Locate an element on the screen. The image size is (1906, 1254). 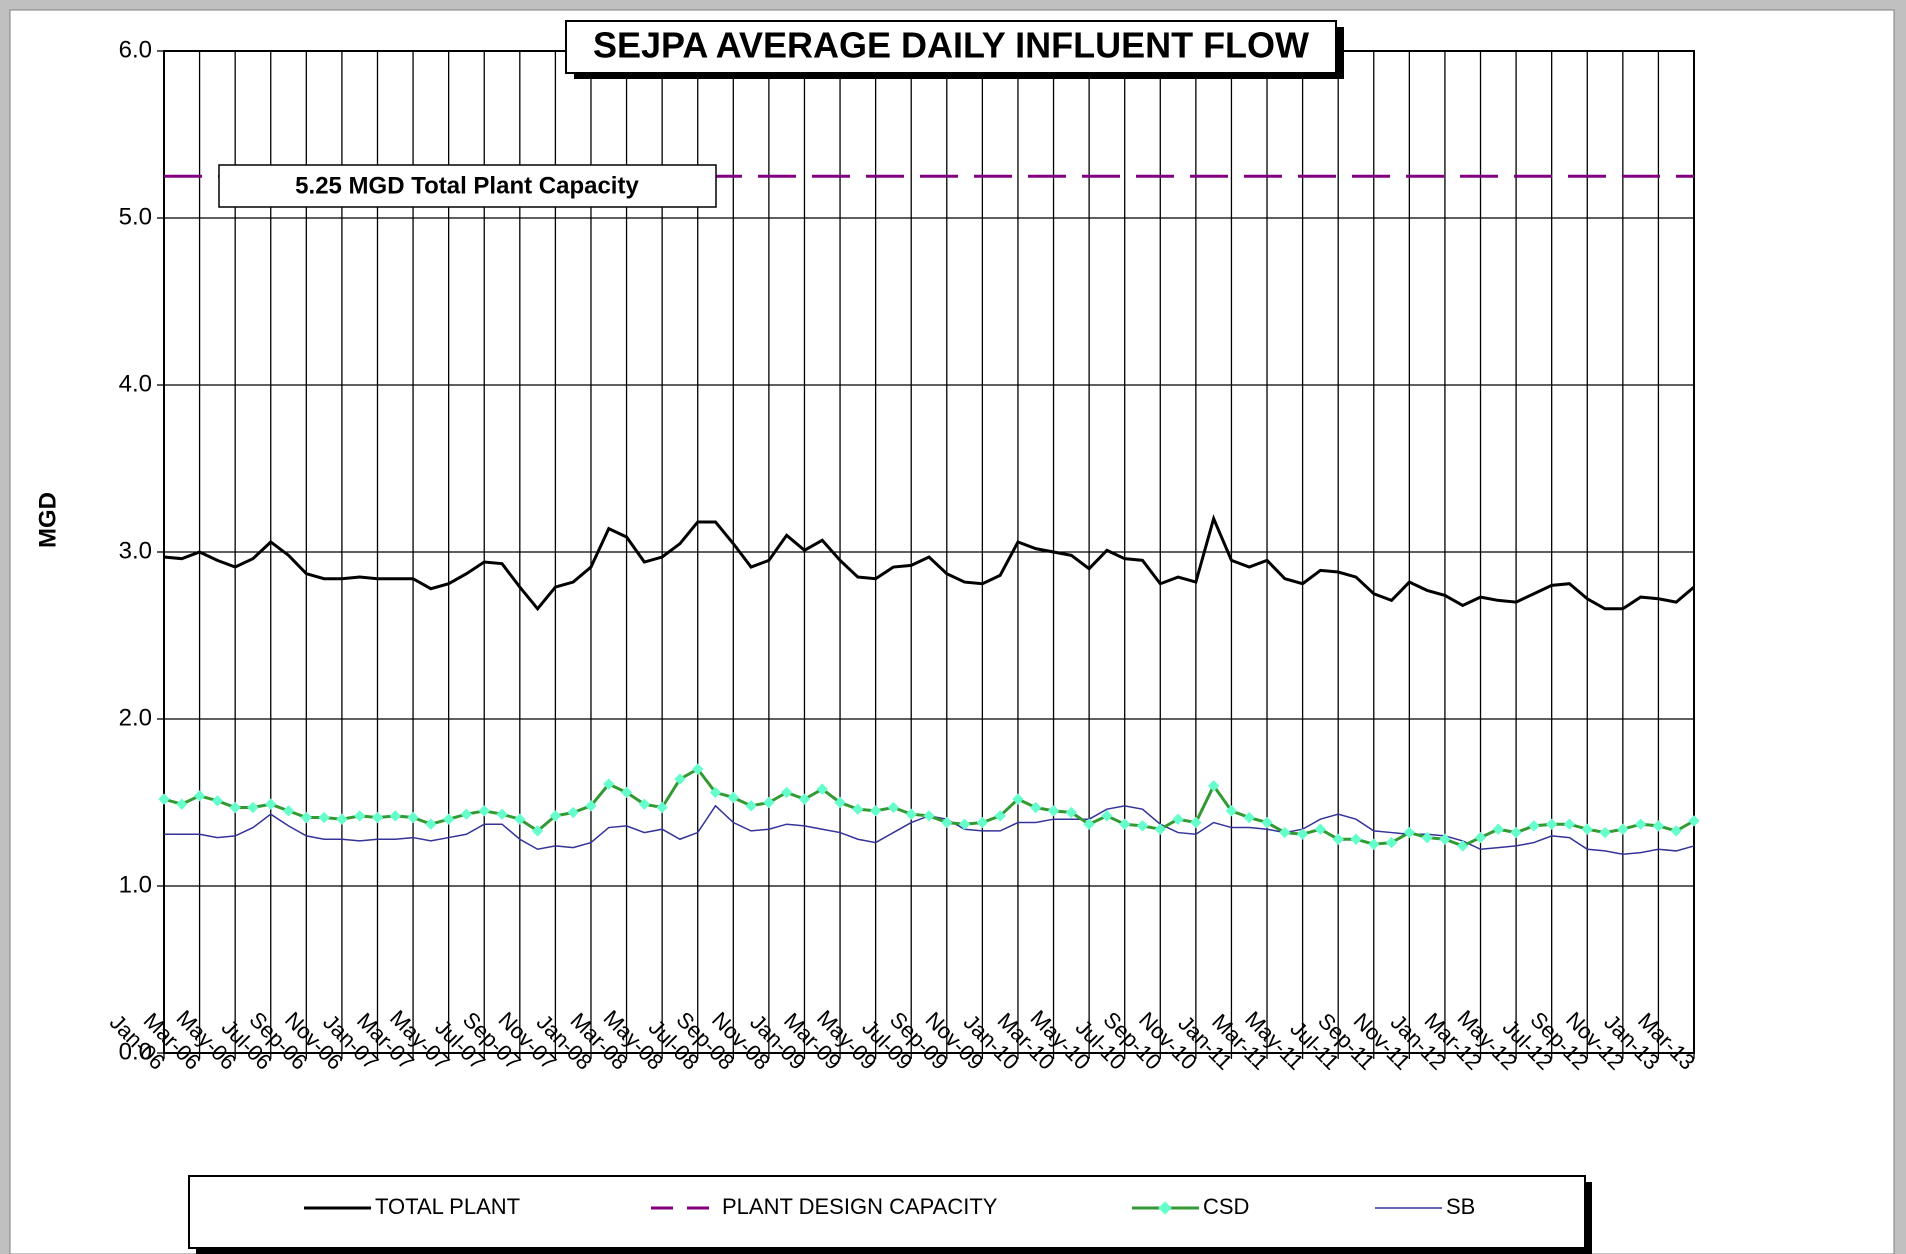
legend-label: SB is located at coordinates (1460, 1206).